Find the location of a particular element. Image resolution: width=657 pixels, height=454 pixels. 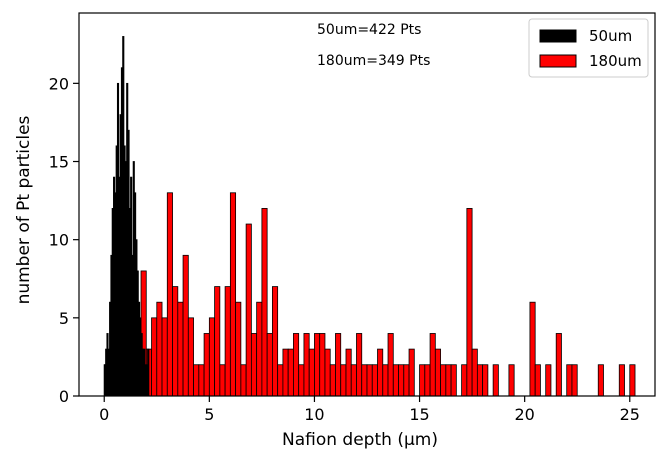

legend-swatch-180um is located at coordinates (558, 61).